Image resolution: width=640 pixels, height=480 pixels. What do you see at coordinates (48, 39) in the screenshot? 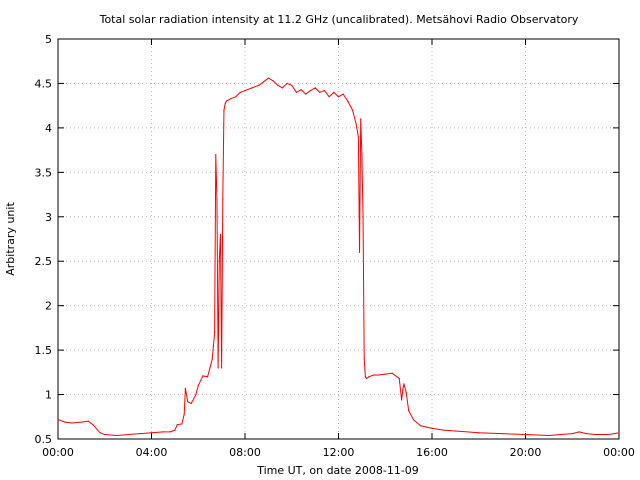
I see `y-tick-label: 5` at bounding box center [48, 39].